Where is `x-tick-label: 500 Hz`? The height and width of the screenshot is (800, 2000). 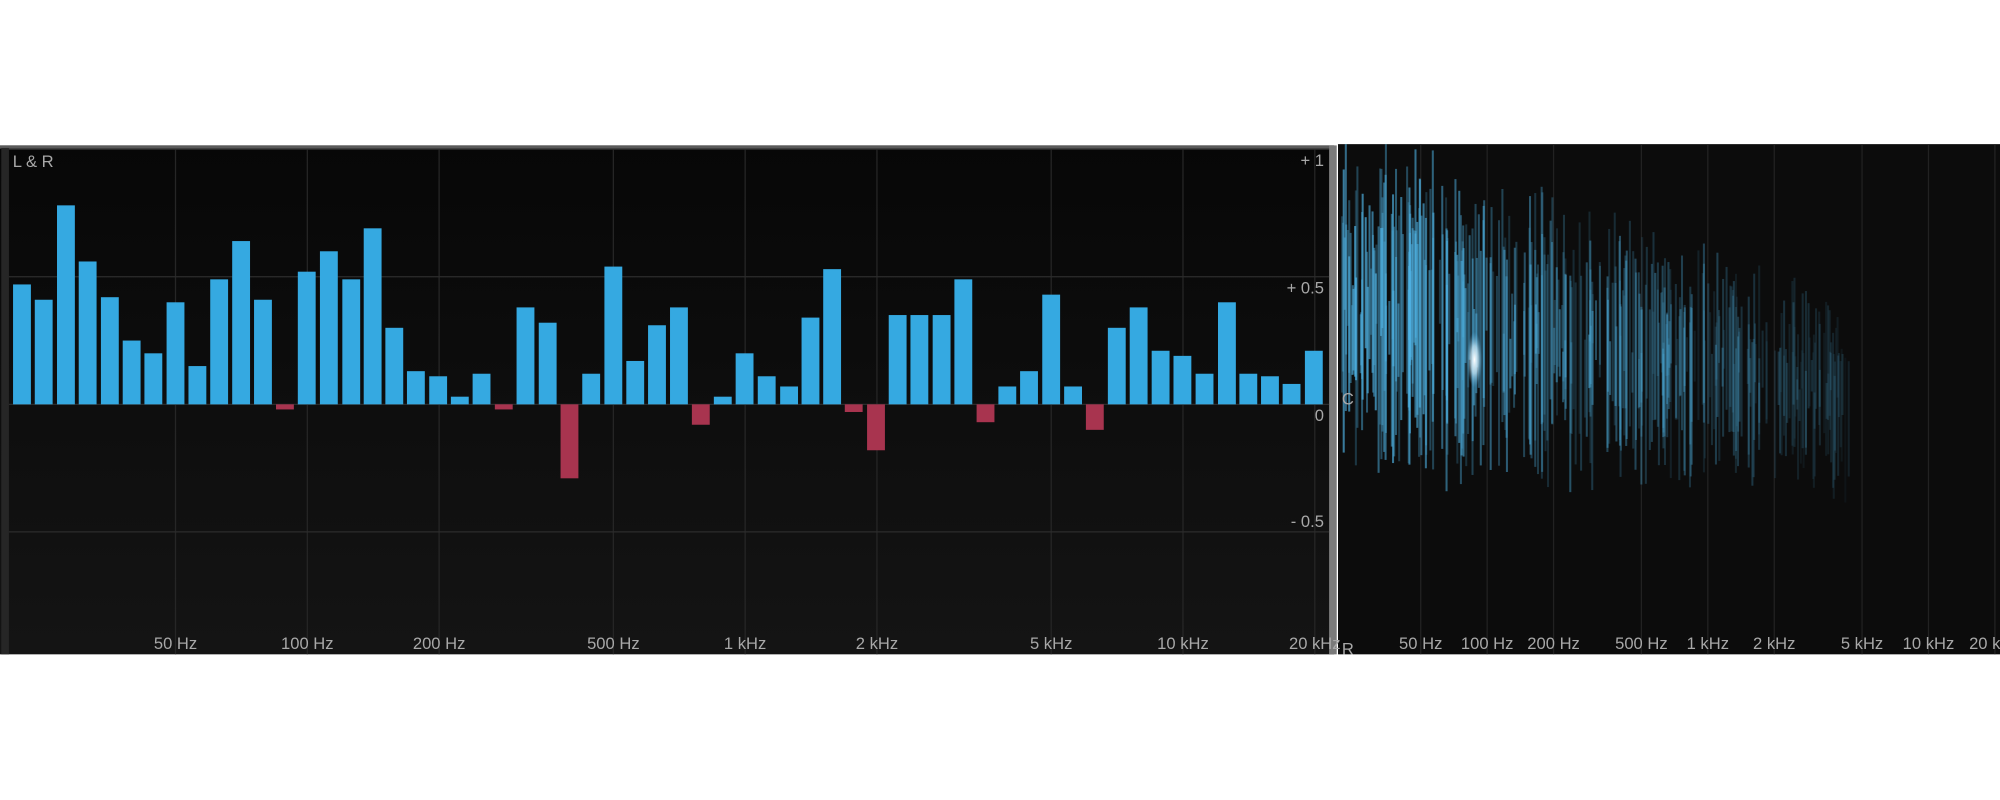 x-tick-label: 500 Hz is located at coordinates (1641, 643).